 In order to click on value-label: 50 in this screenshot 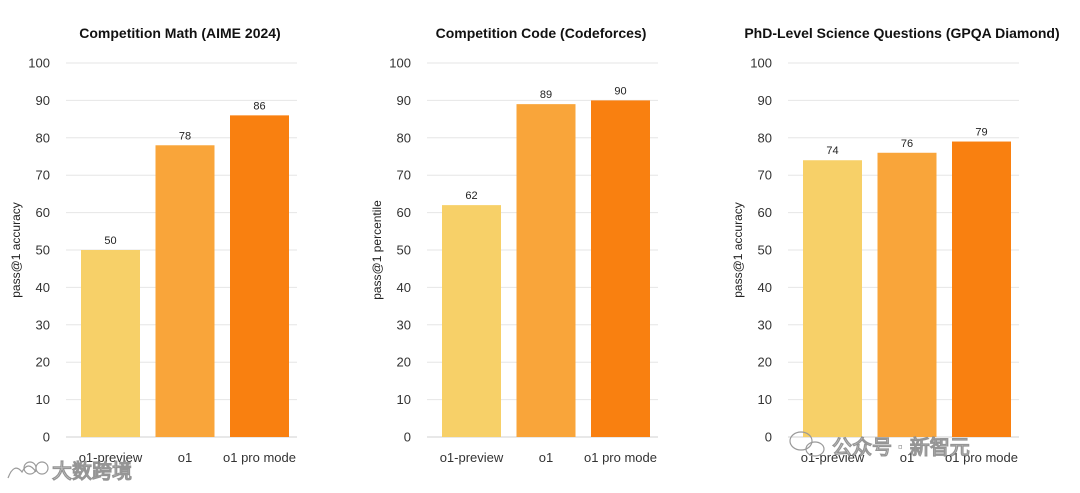, I will do `click(110, 241)`.